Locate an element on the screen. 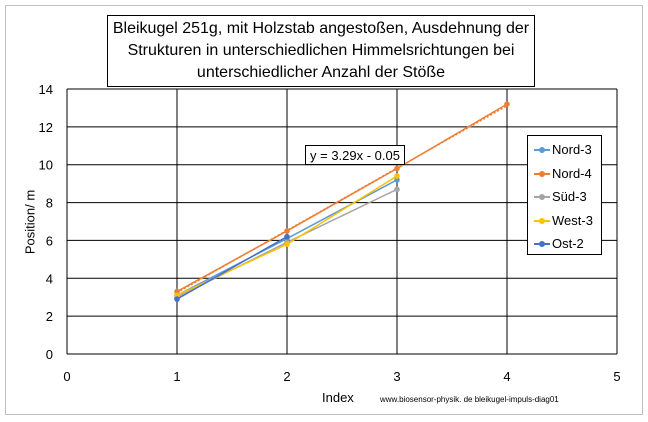 Image resolution: width=648 pixels, height=422 pixels. legend-item-west-3: West-3 is located at coordinates (564, 221).